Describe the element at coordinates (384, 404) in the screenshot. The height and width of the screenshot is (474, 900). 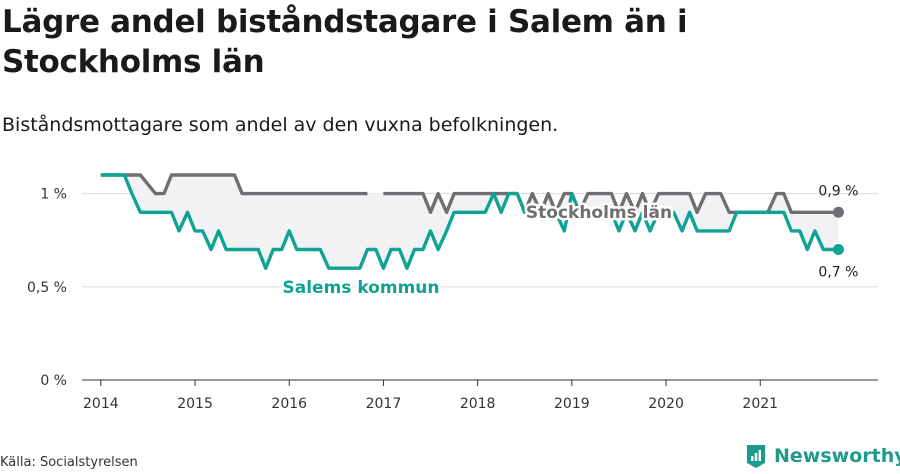
I see `x-tick-label: 2017` at that location.